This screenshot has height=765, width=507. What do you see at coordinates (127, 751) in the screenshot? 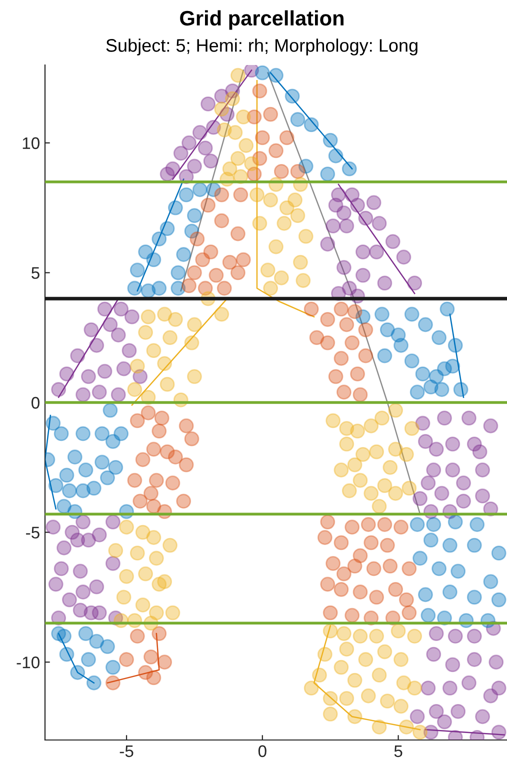
I see `x-tick-label: -5` at bounding box center [127, 751].